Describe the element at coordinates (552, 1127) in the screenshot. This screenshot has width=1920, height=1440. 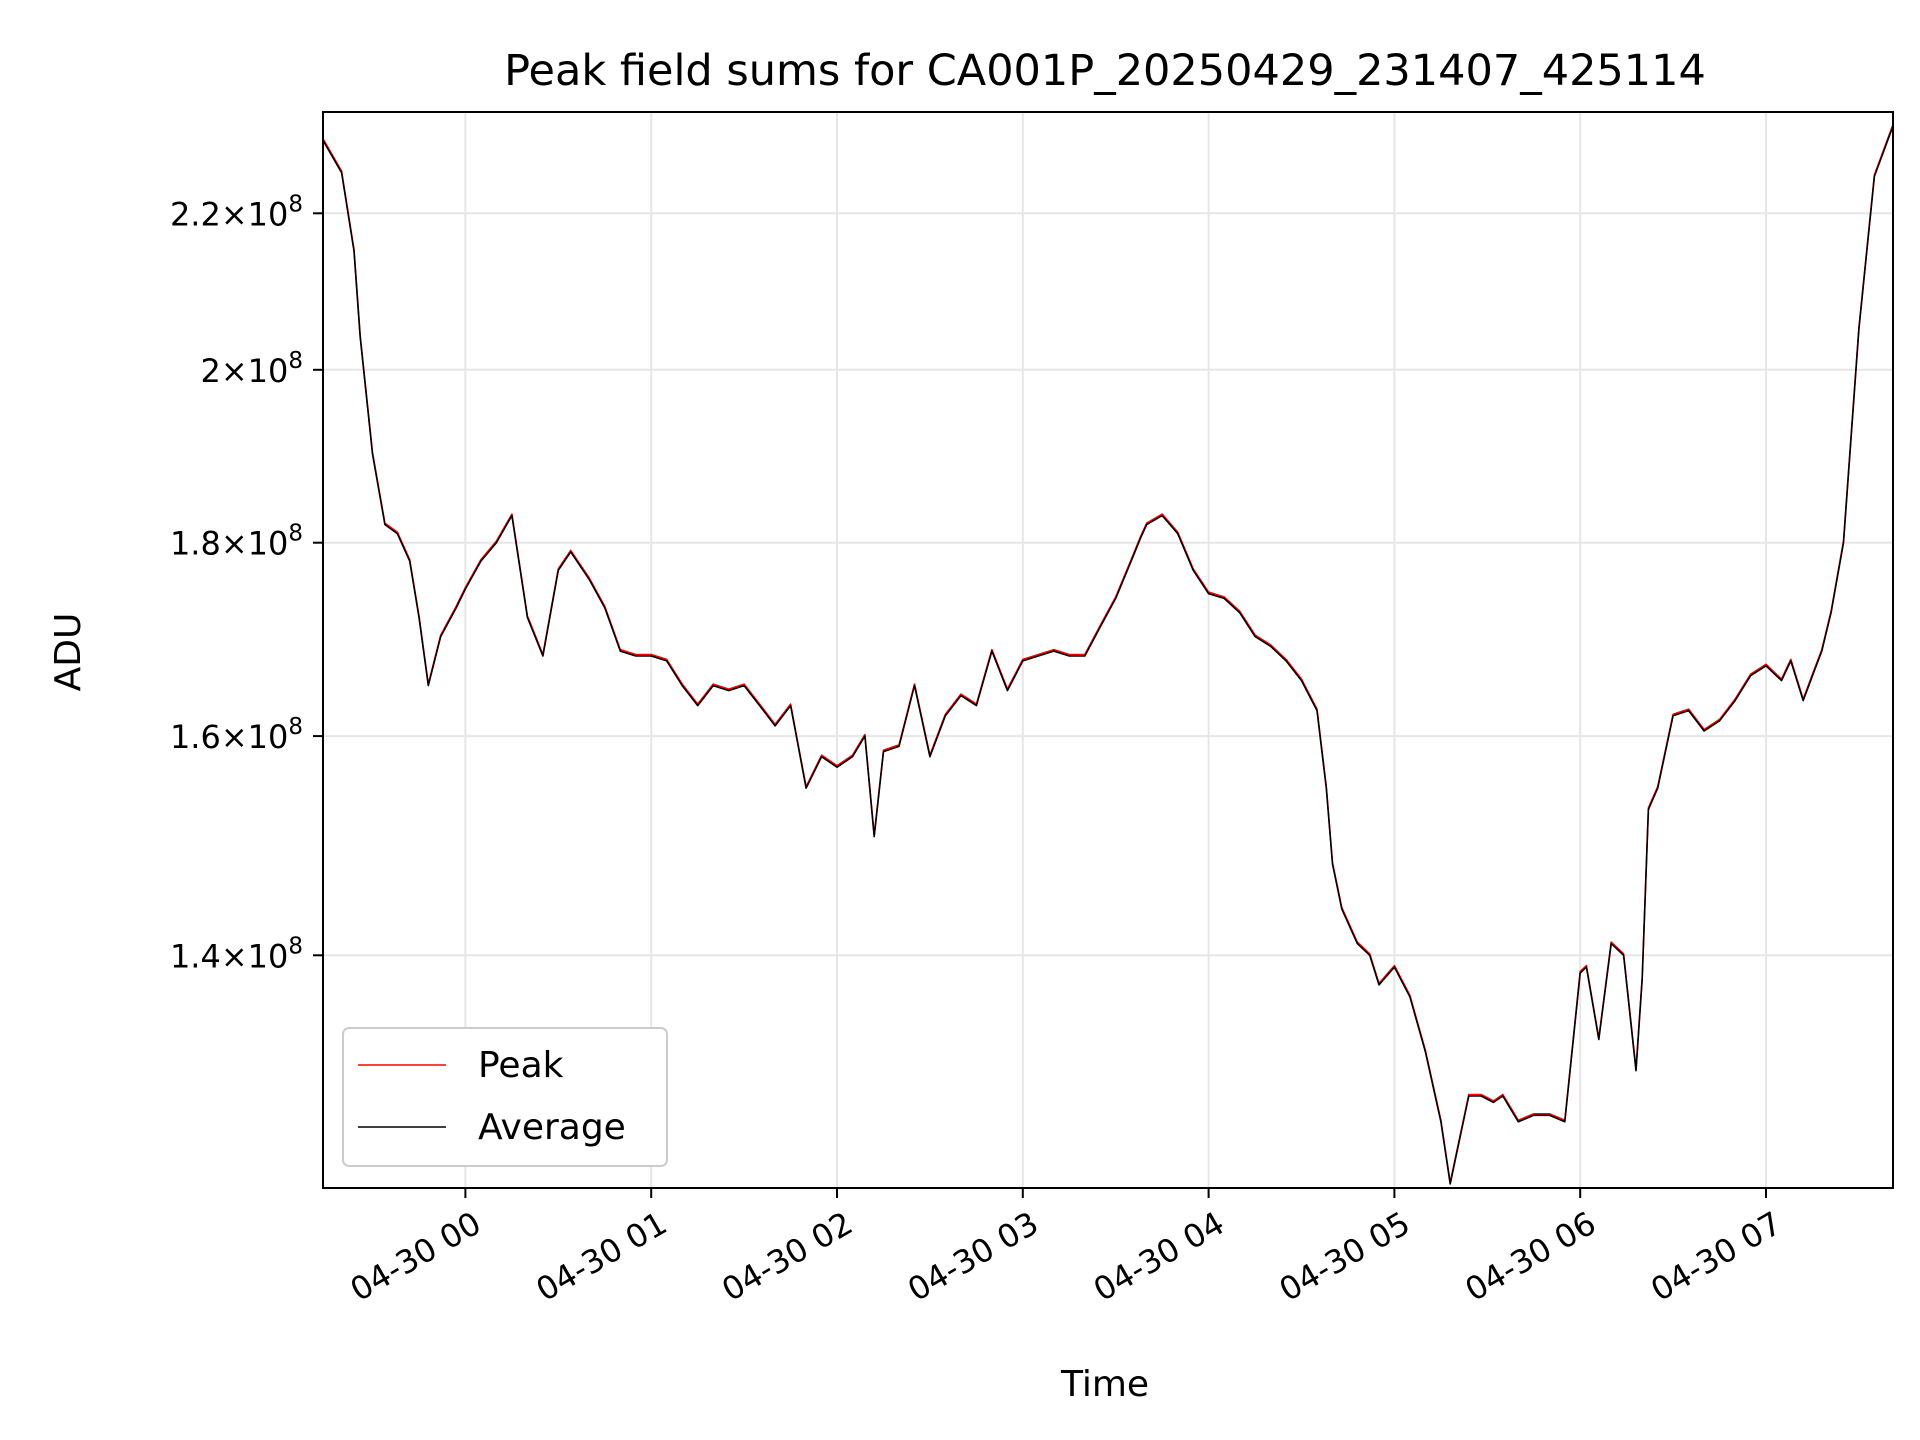
I see `legend-label-average: Average` at that location.